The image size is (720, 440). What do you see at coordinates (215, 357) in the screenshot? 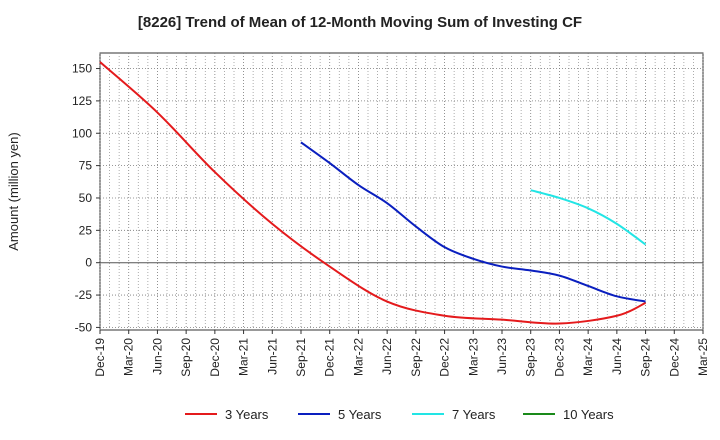
I see `x-tick-label: Dec-20` at bounding box center [215, 357].